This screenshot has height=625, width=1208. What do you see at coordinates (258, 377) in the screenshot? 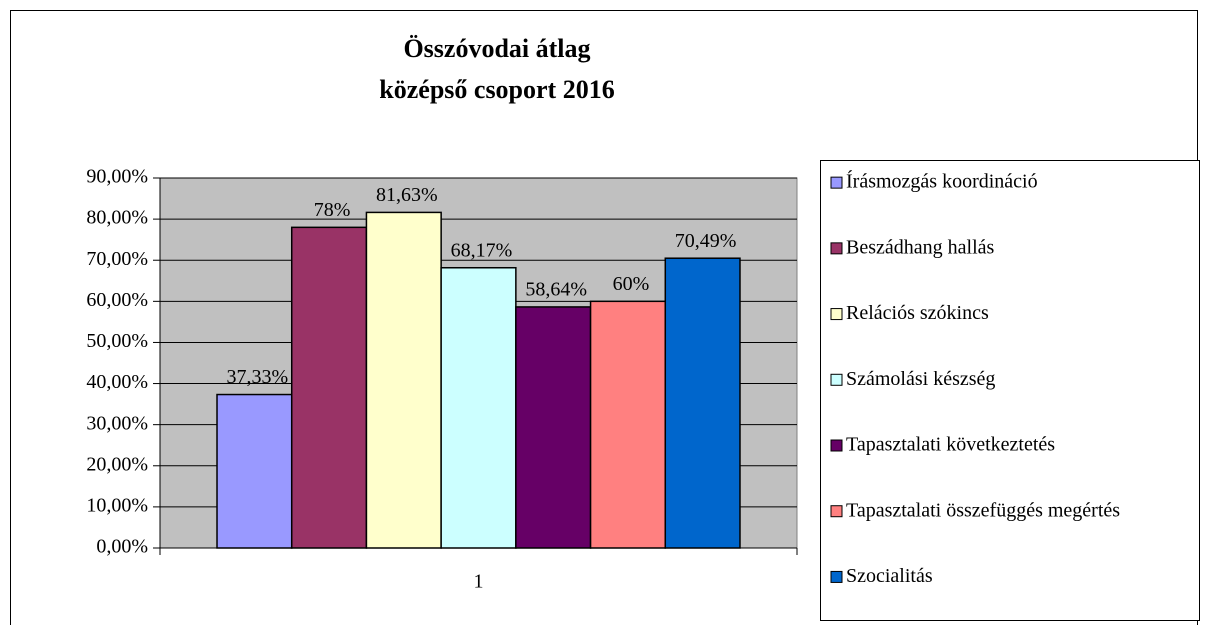
I see `value-label: 37,33%` at bounding box center [258, 377].